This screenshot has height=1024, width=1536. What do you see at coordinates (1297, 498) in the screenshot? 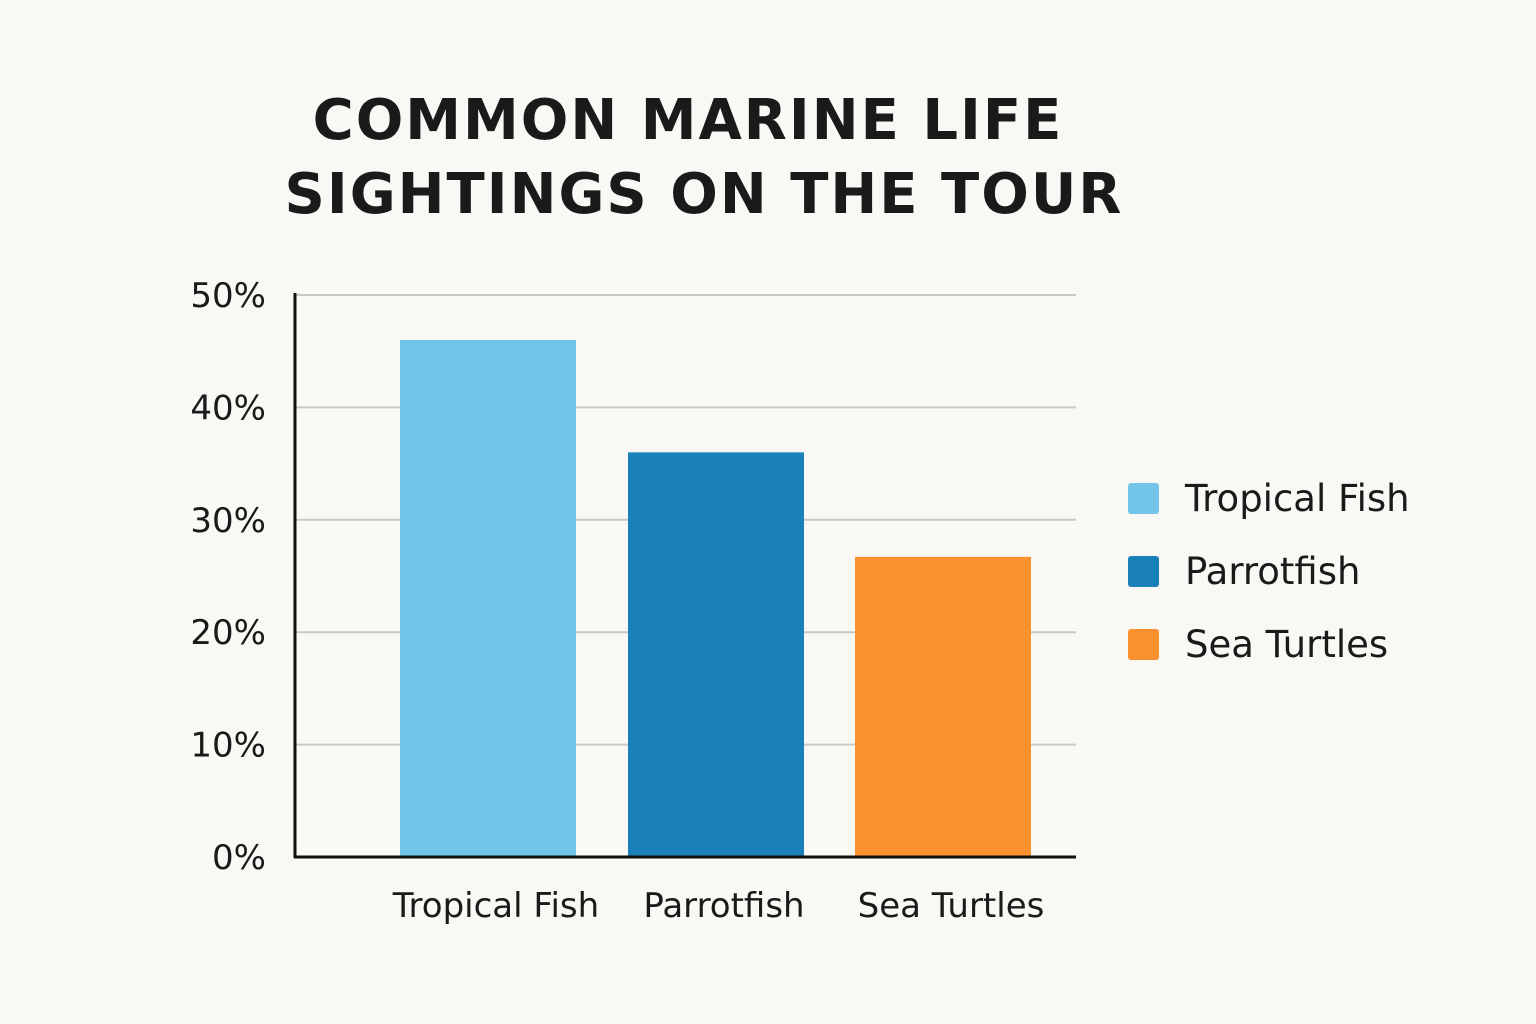
I see `legend-label: Tropical Fish` at bounding box center [1297, 498].